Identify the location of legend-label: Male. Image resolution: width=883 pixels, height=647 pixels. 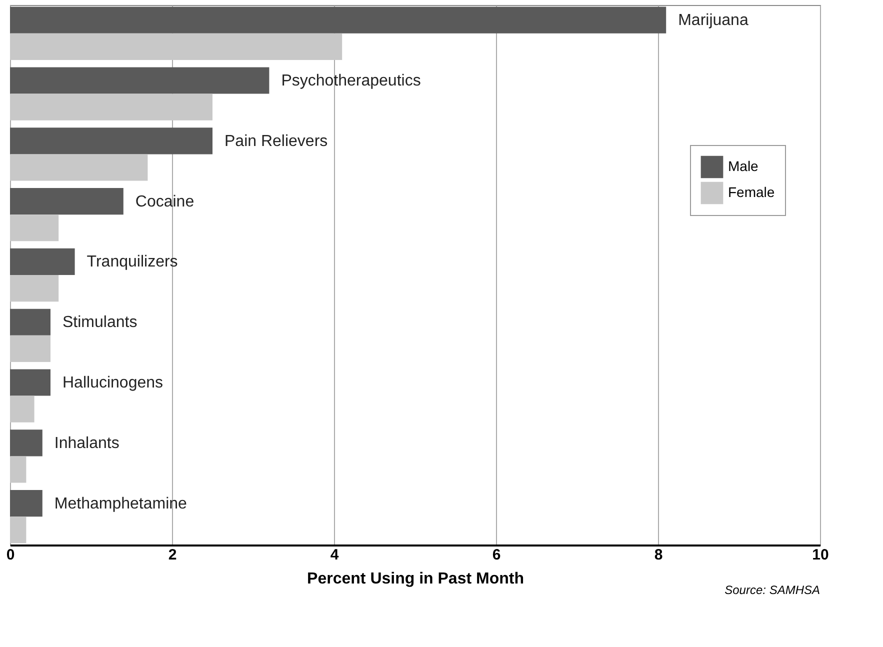
(743, 166).